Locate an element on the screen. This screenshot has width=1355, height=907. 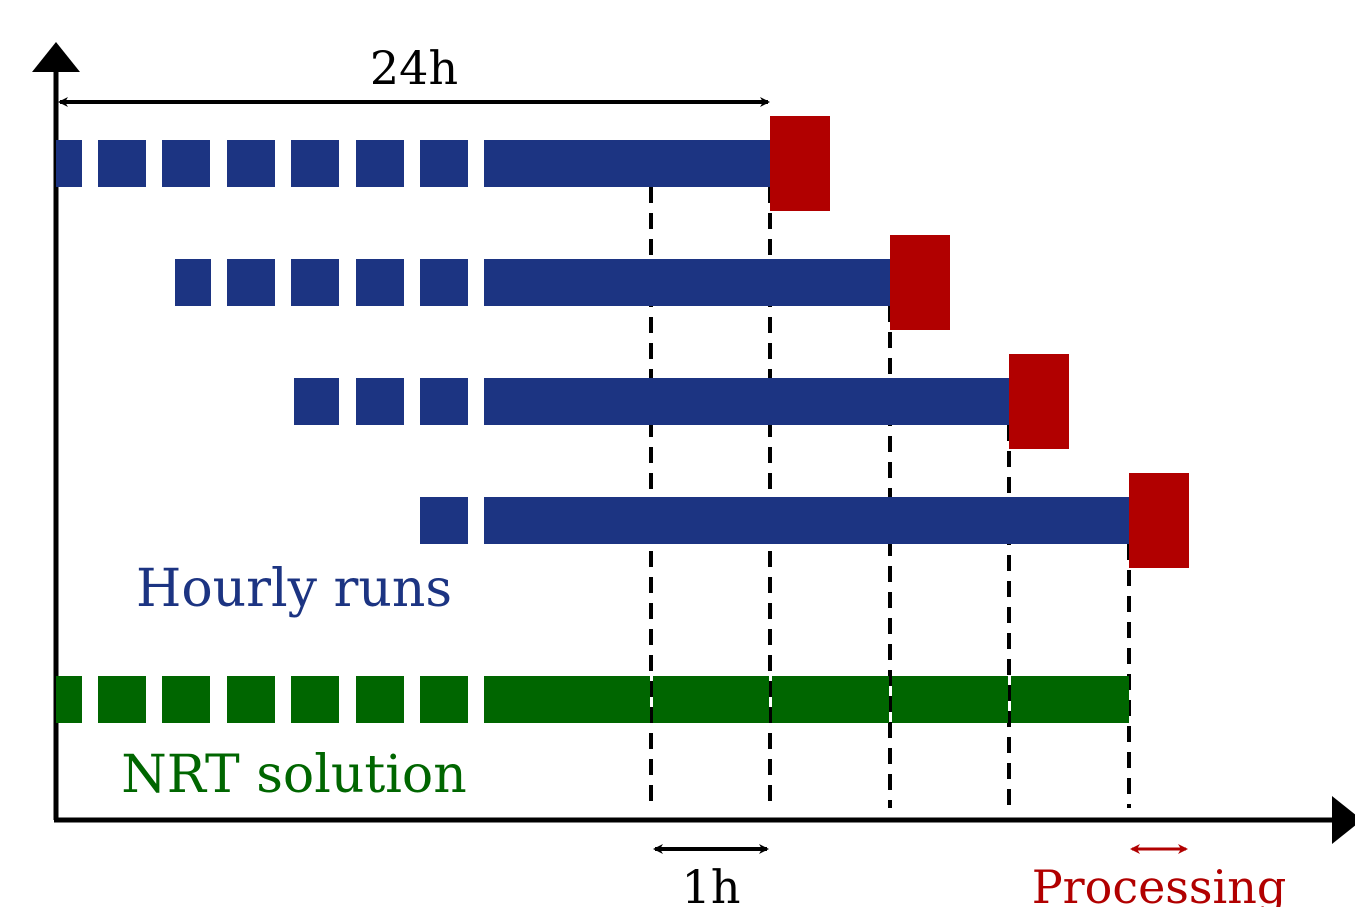
span-24h: 24h is located at coordinates (414, 74).